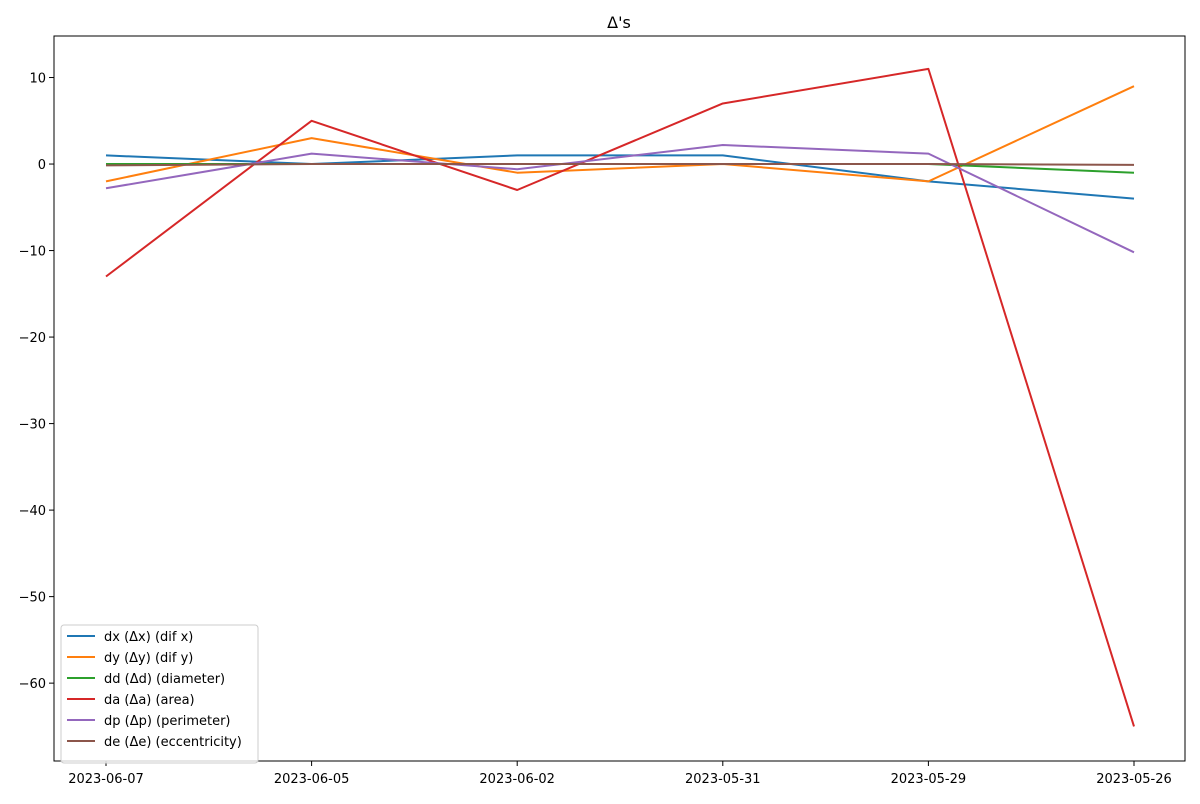 The width and height of the screenshot is (1200, 804). What do you see at coordinates (32, 684) in the screenshot?
I see `y-tick-label: −60` at bounding box center [32, 684].